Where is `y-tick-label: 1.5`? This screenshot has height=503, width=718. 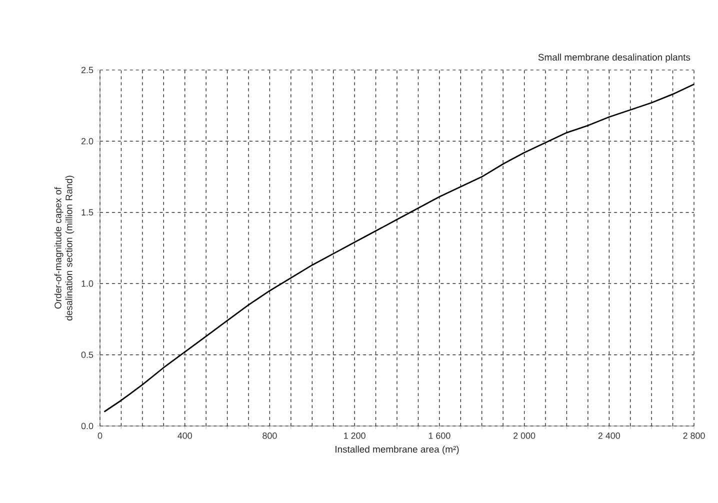 y-tick-label: 1.5 is located at coordinates (88, 212).